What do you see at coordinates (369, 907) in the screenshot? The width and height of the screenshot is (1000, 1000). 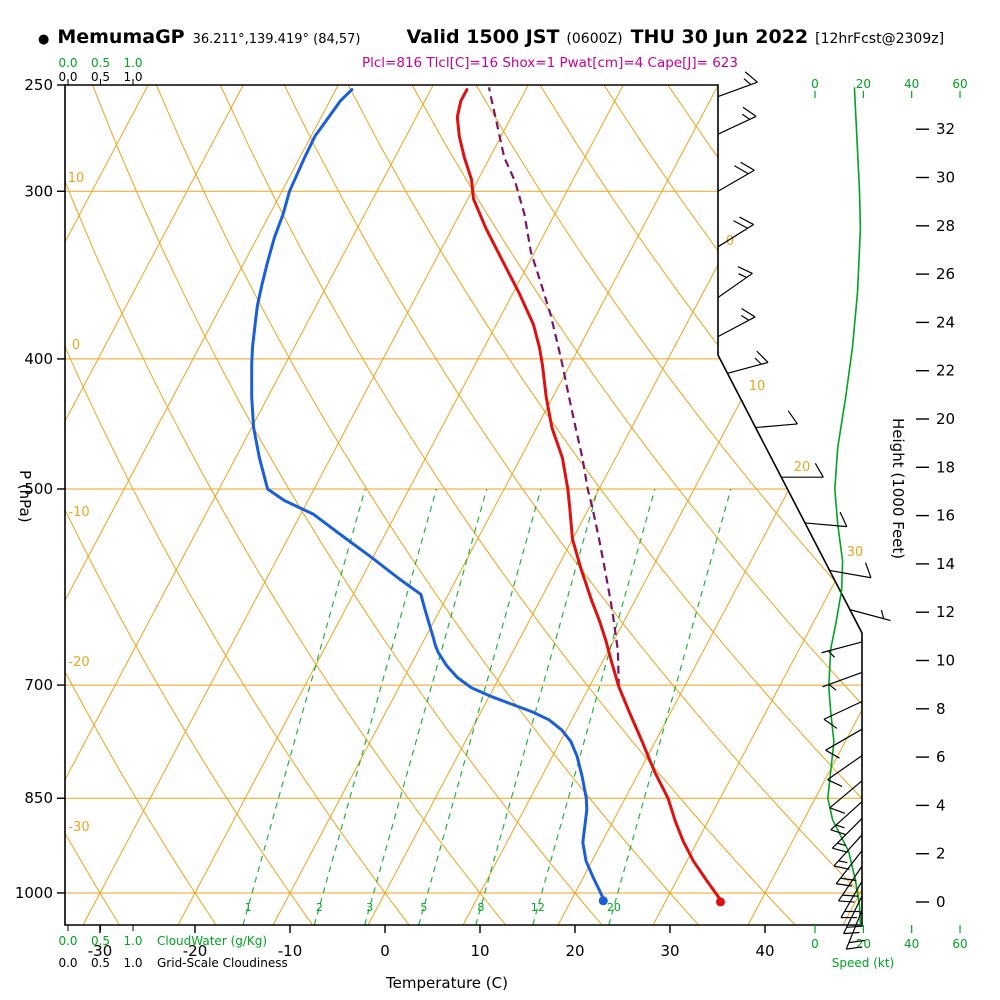 I see `mixing-ratio-label: 3` at bounding box center [369, 907].